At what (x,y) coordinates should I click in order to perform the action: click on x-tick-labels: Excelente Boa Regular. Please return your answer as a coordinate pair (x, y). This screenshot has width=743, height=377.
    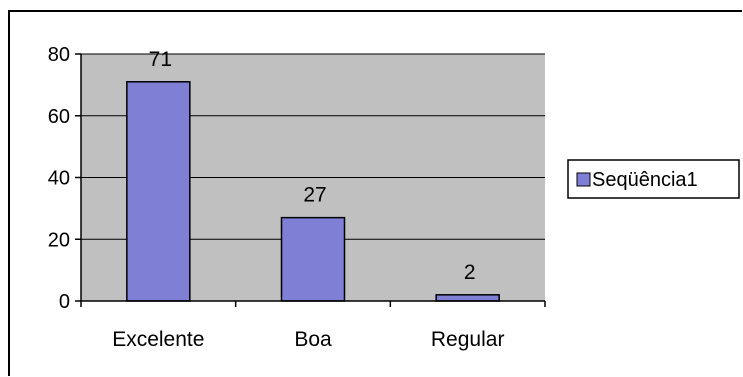
    Looking at the image, I should click on (308, 339).